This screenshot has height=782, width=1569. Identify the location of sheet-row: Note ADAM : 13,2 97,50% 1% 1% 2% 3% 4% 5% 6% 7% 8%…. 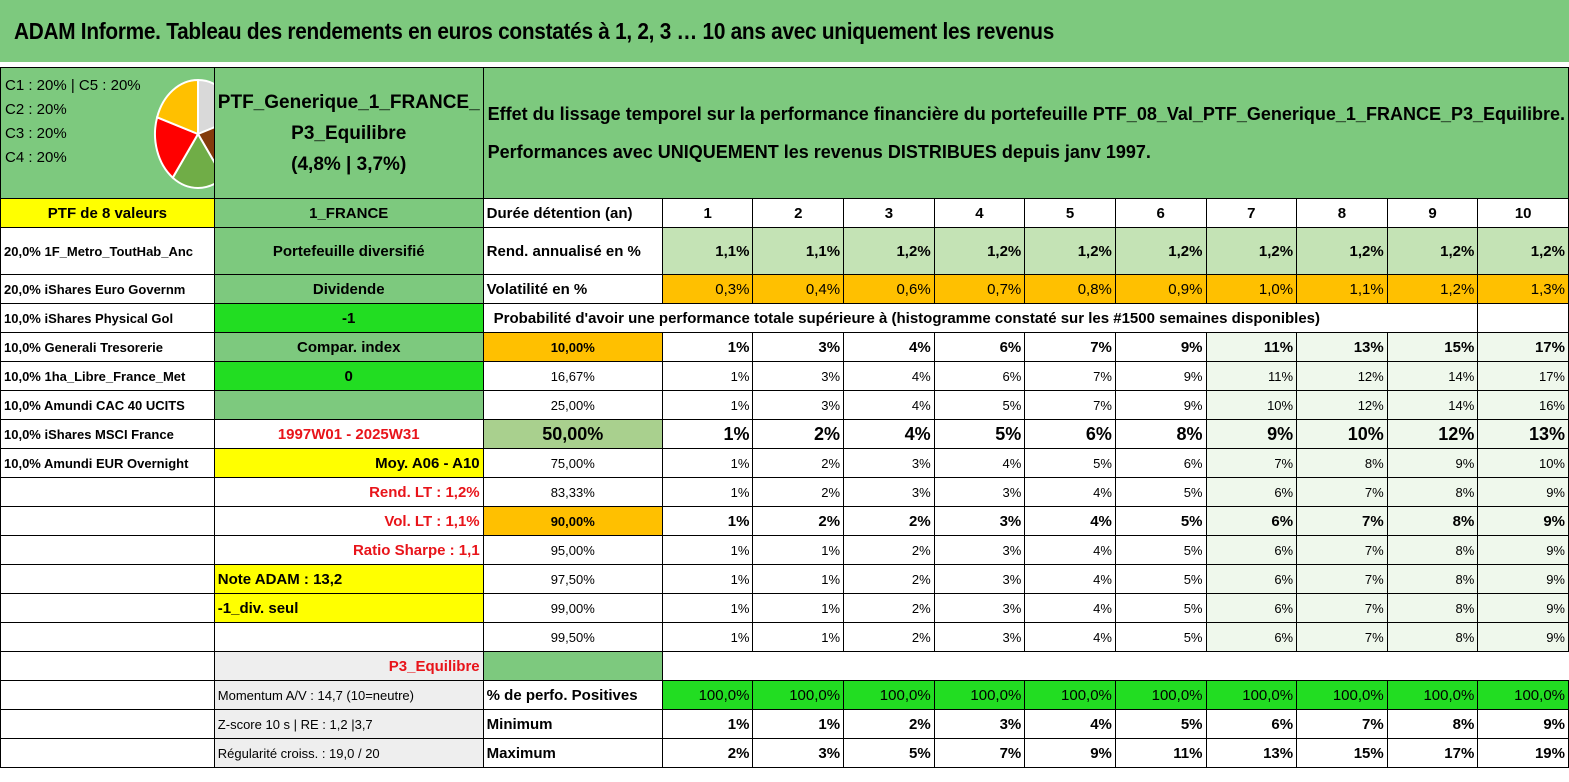
(784, 579).